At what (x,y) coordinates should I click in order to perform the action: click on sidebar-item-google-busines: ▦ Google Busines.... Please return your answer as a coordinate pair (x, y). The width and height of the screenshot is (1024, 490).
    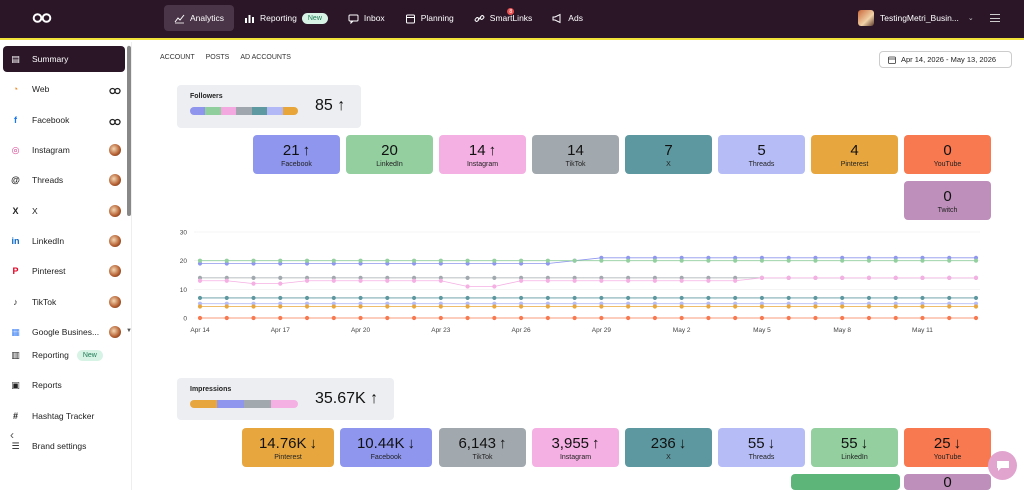
    Looking at the image, I should click on (64, 332).